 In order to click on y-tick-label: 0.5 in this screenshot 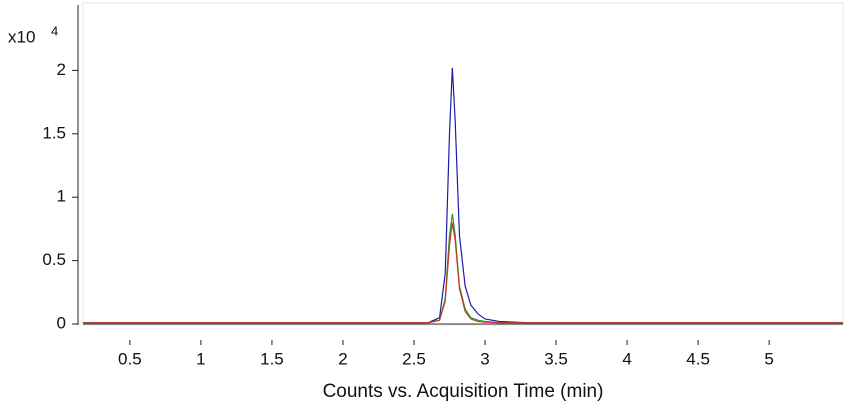, I will do `click(54, 259)`.